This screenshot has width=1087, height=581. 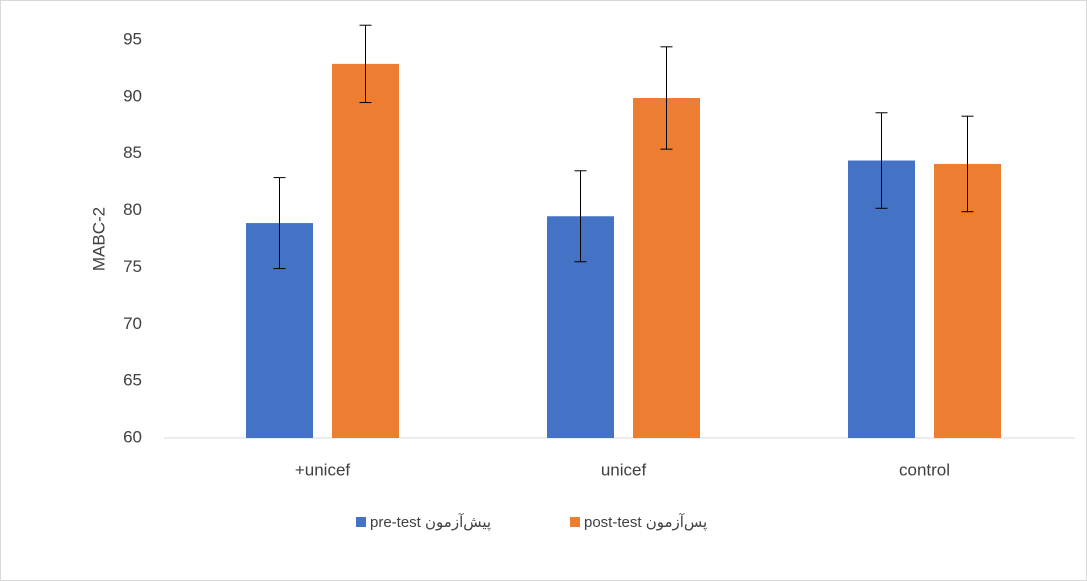 I want to click on x-tick-label: control, so click(x=924, y=469).